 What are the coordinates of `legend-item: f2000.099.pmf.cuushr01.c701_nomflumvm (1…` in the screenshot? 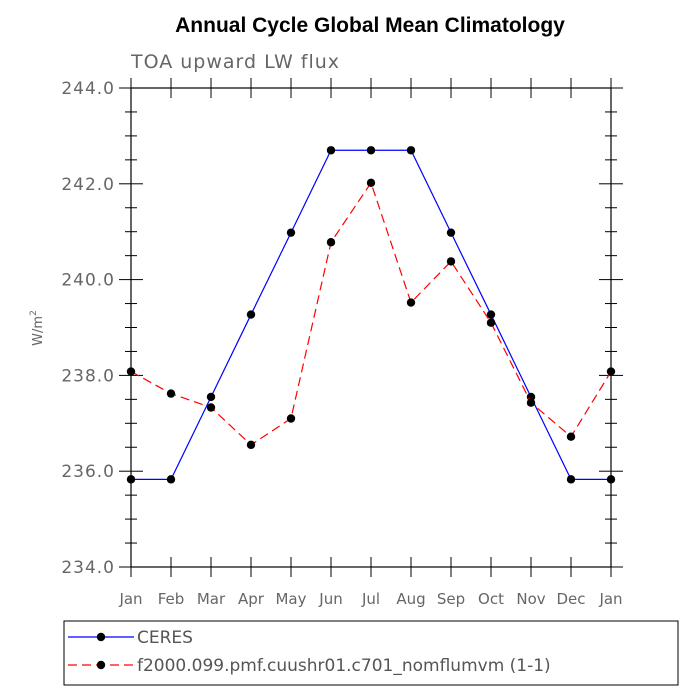 It's located at (309, 666).